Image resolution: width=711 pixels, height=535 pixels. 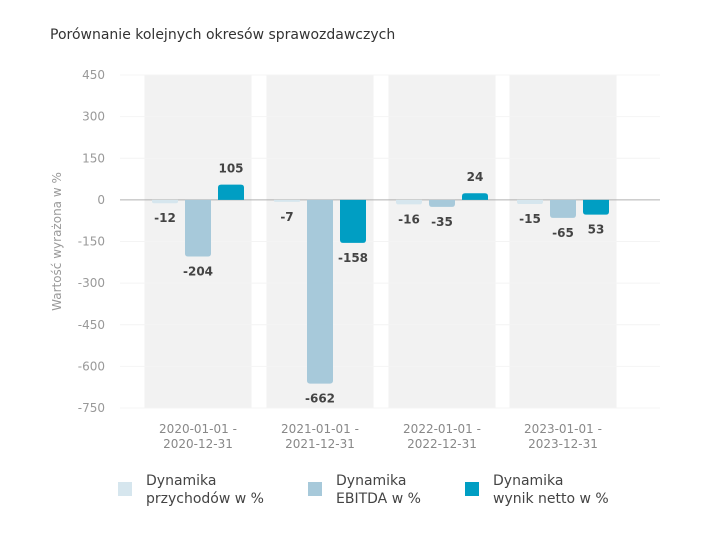 I want to click on x-tick-label: 2020-01-01 -, so click(x=198, y=429).